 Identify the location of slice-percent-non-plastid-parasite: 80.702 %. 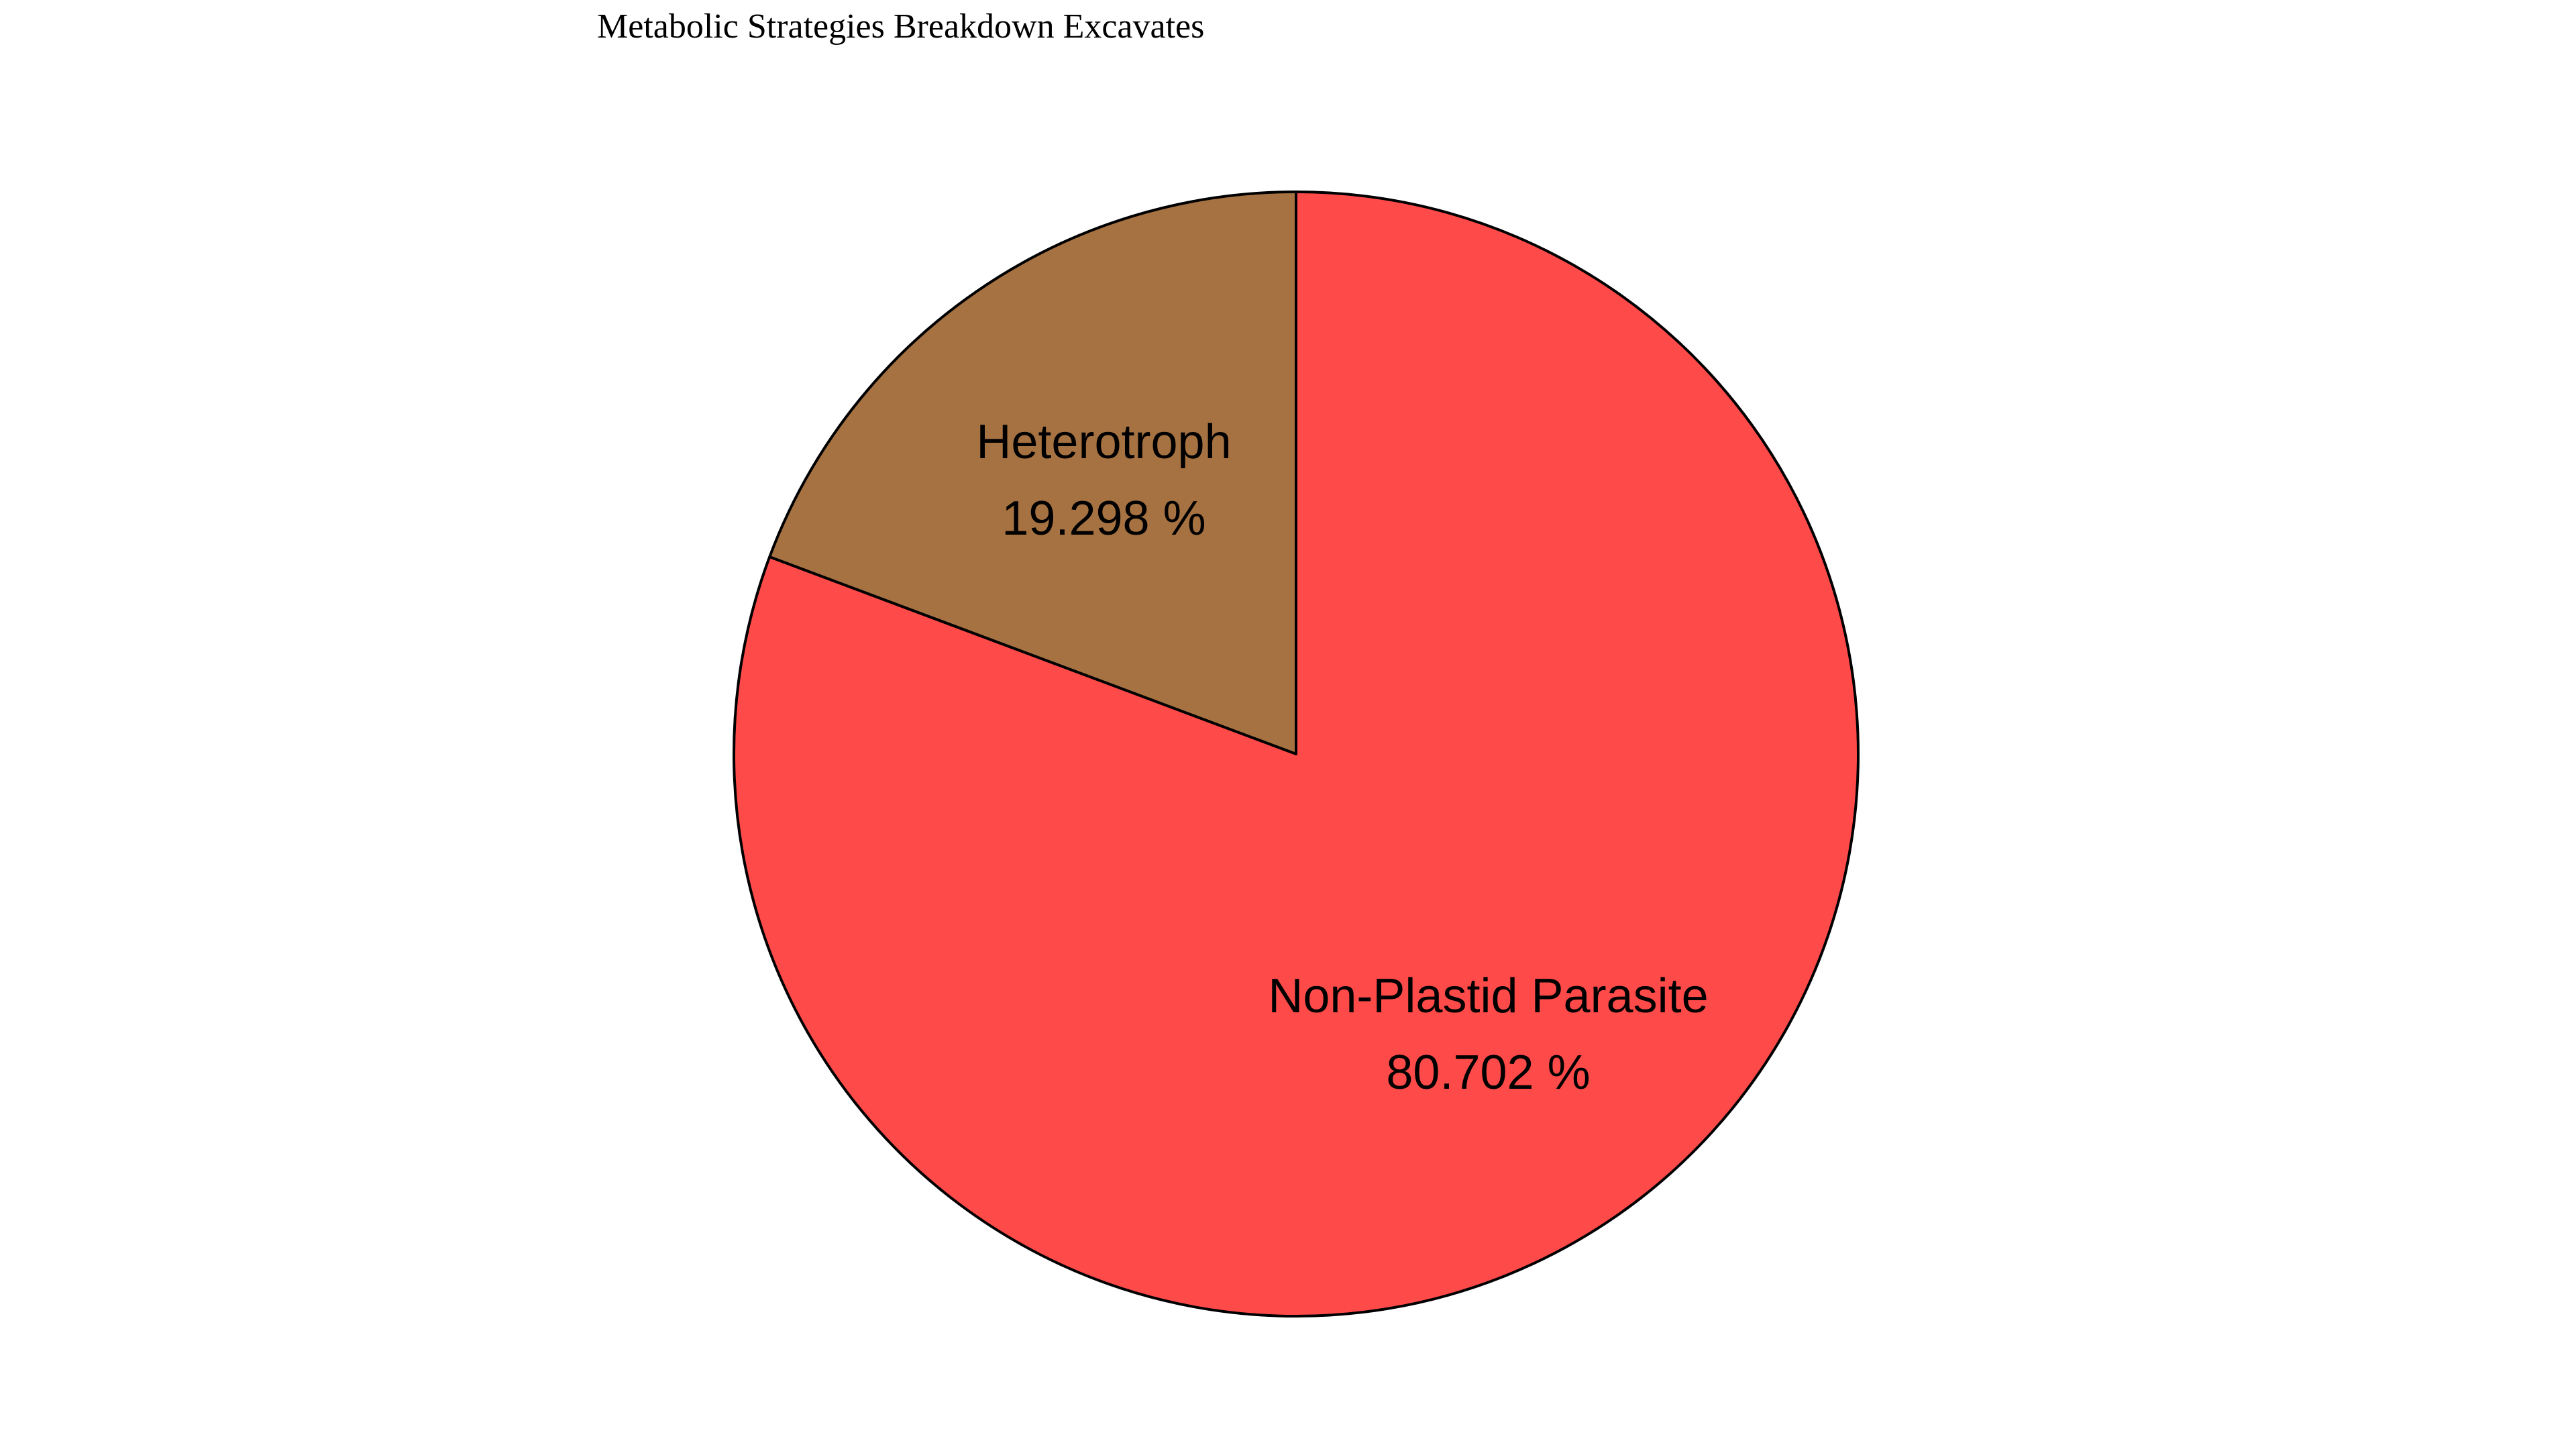
(1488, 1072).